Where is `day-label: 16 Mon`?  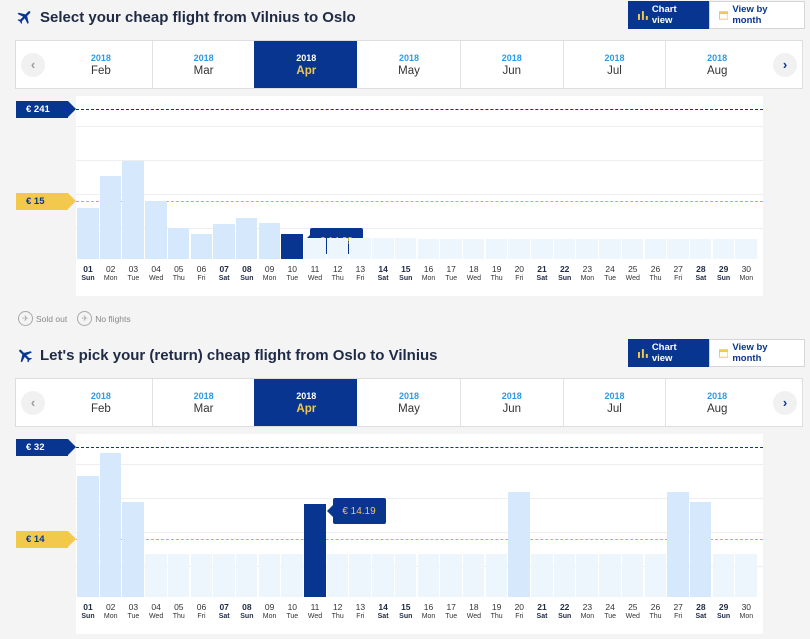 day-label: 16 Mon is located at coordinates (429, 611).